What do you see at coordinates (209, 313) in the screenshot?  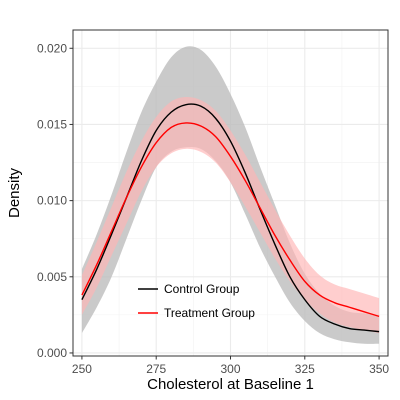 I see `legend-label: Treatment Group` at bounding box center [209, 313].